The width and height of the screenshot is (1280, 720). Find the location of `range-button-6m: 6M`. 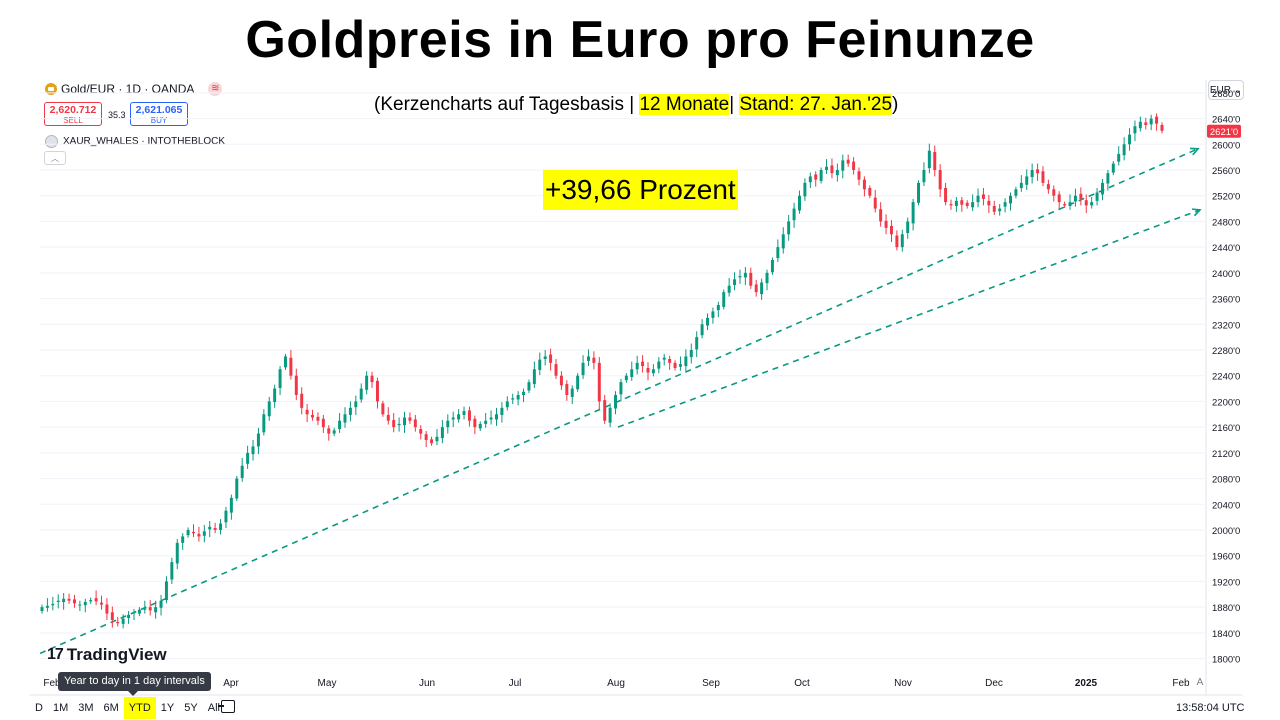

range-button-6m: 6M is located at coordinates (111, 708).